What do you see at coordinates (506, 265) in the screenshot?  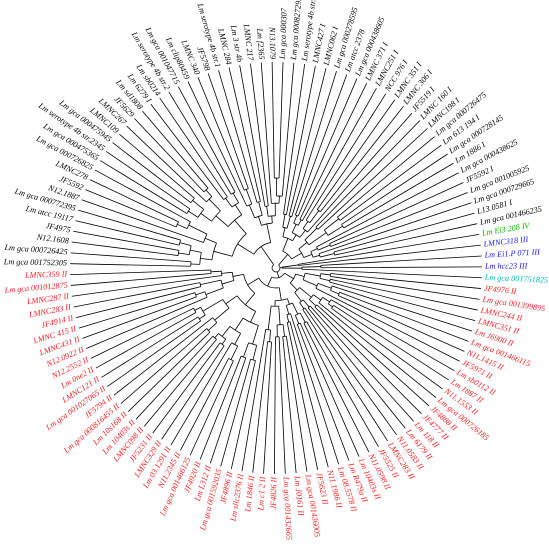 I see `leaf-label: Lm hcc23 III` at bounding box center [506, 265].